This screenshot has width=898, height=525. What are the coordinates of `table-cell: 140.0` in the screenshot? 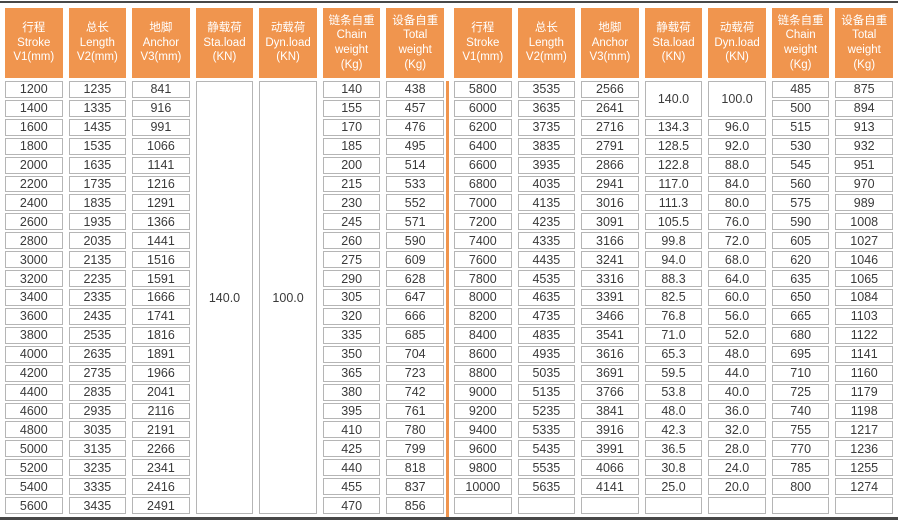 It's located at (673, 99).